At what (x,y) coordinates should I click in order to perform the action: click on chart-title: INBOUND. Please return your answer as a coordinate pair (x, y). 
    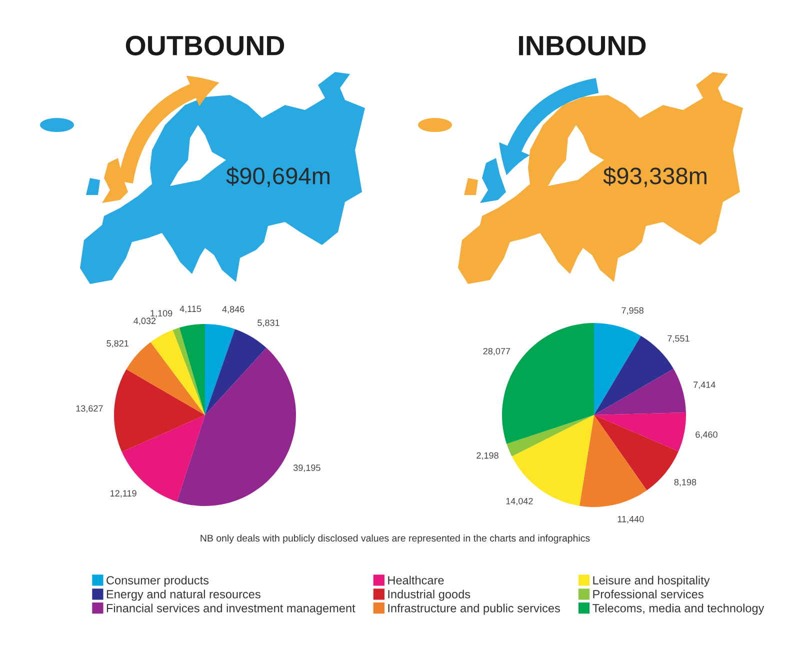
    Looking at the image, I should click on (582, 46).